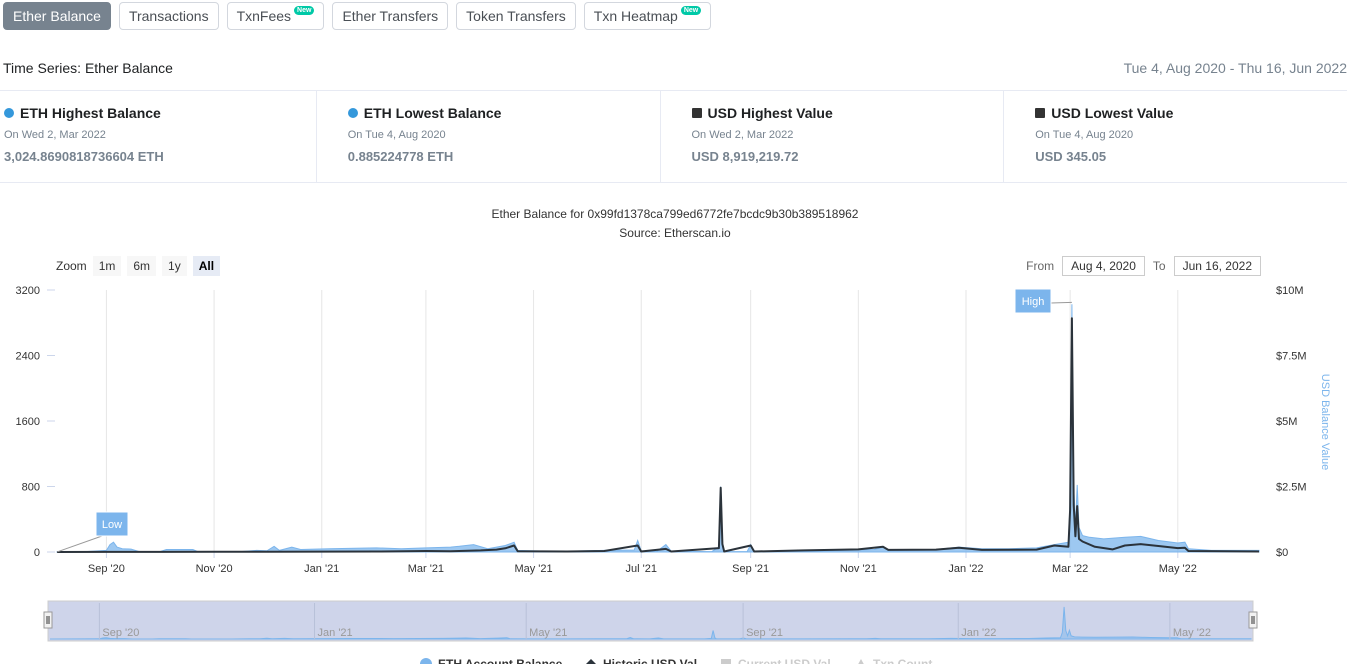 This screenshot has width=1363, height=664. I want to click on legend-diamond-icon, so click(591, 661).